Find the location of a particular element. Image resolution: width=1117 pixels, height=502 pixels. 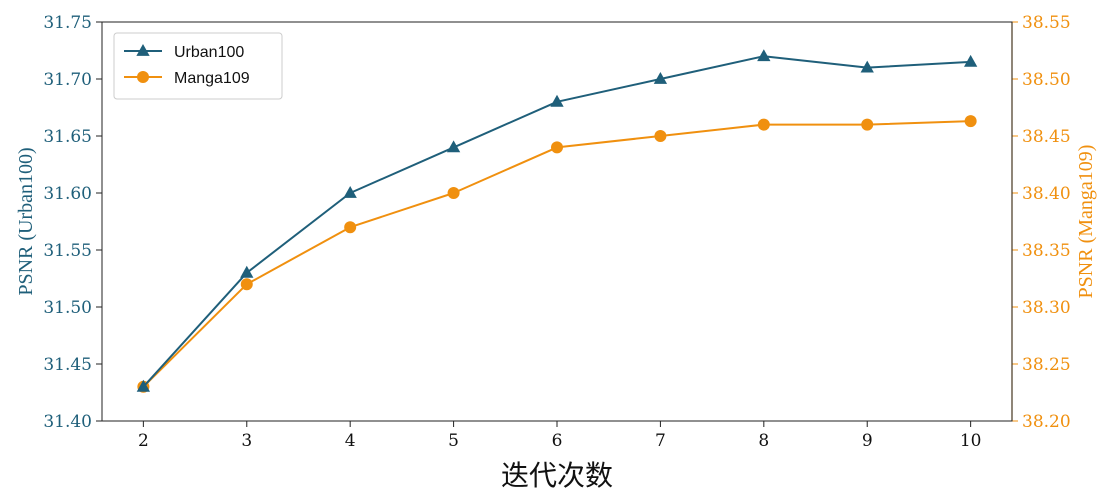

legend: Urban100 Manga109 is located at coordinates (198, 66).